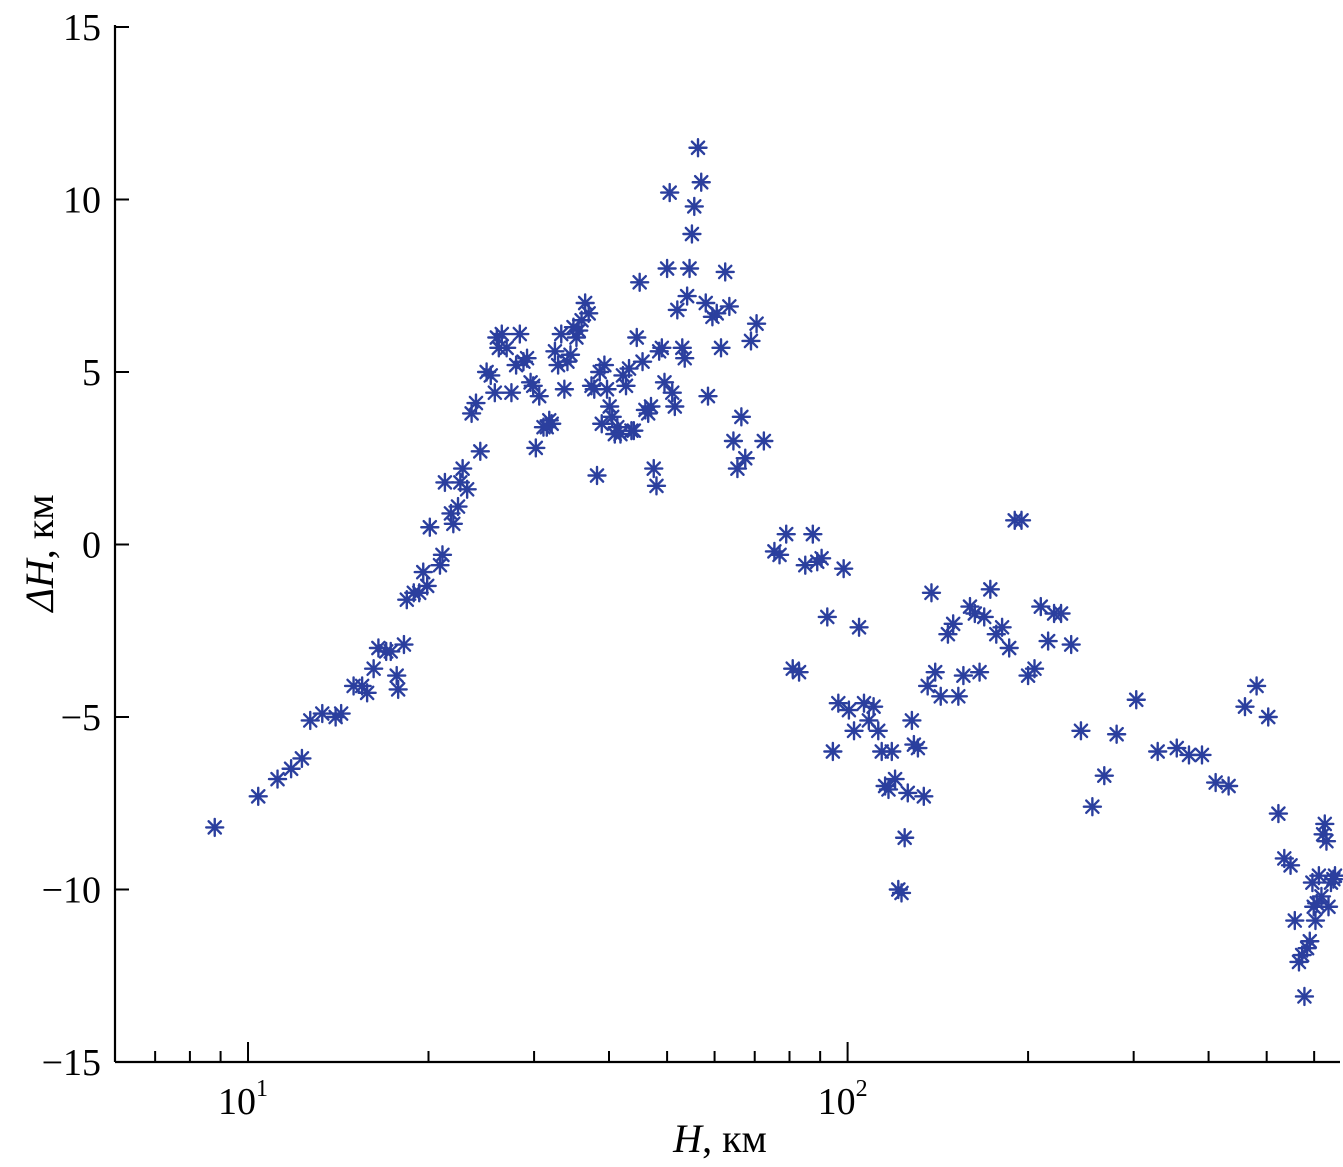 The image size is (1343, 1167). Describe the element at coordinates (81, 718) in the screenshot. I see `y-tick-label: −5` at that location.